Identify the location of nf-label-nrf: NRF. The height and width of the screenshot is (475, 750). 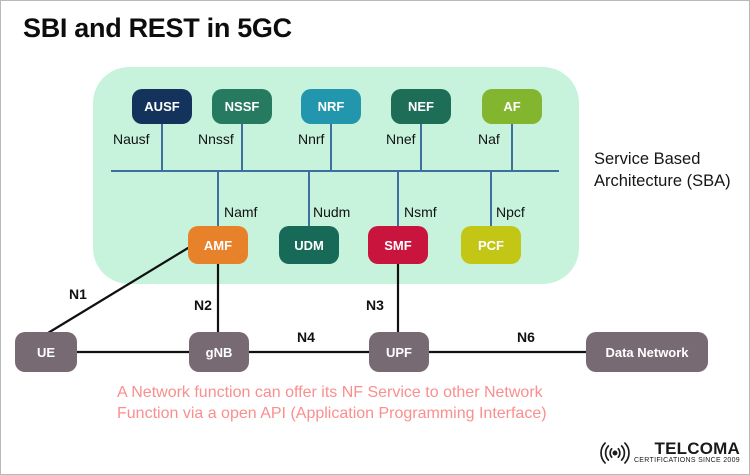
(331, 106).